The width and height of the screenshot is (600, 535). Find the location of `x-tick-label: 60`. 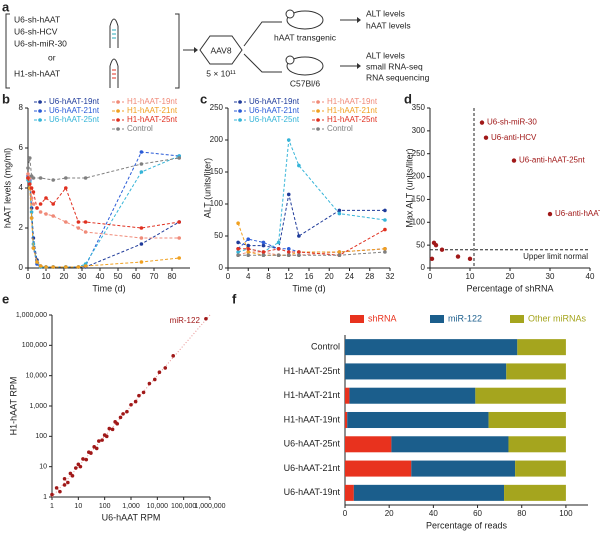

x-tick-label: 60 is located at coordinates (136, 276).